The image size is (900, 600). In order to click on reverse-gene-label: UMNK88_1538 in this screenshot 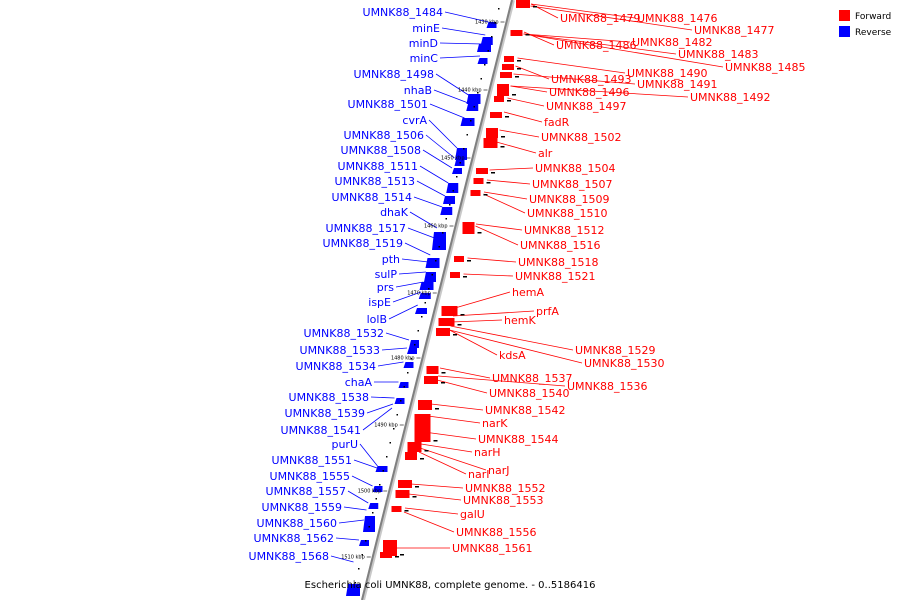, I will do `click(329, 397)`.